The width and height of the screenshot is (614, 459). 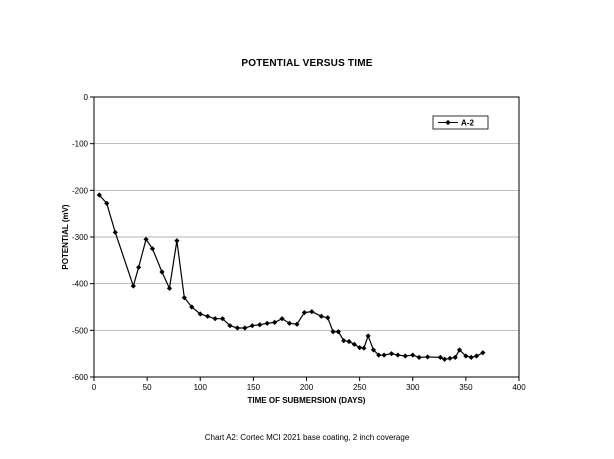 I want to click on legend-box, so click(x=460, y=122).